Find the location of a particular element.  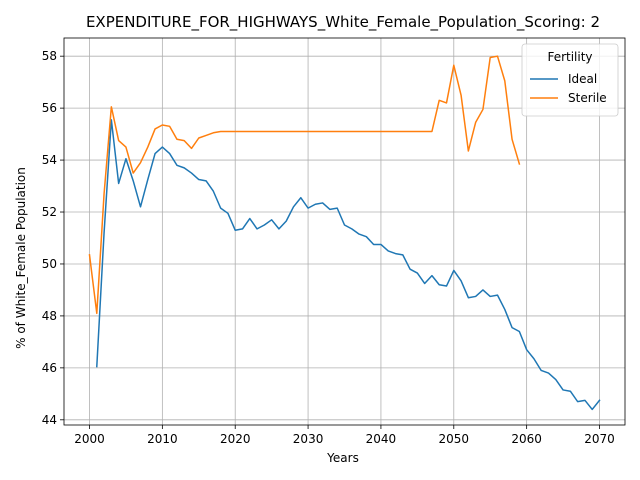

x-tick-label: 2020 is located at coordinates (235, 439).